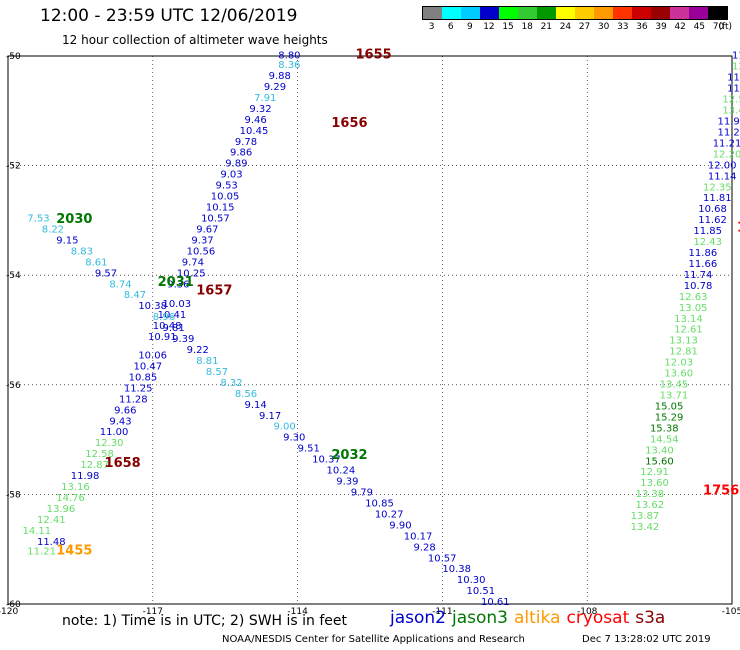  I want to click on wave-height-label: 11.45, so click(733, 89).